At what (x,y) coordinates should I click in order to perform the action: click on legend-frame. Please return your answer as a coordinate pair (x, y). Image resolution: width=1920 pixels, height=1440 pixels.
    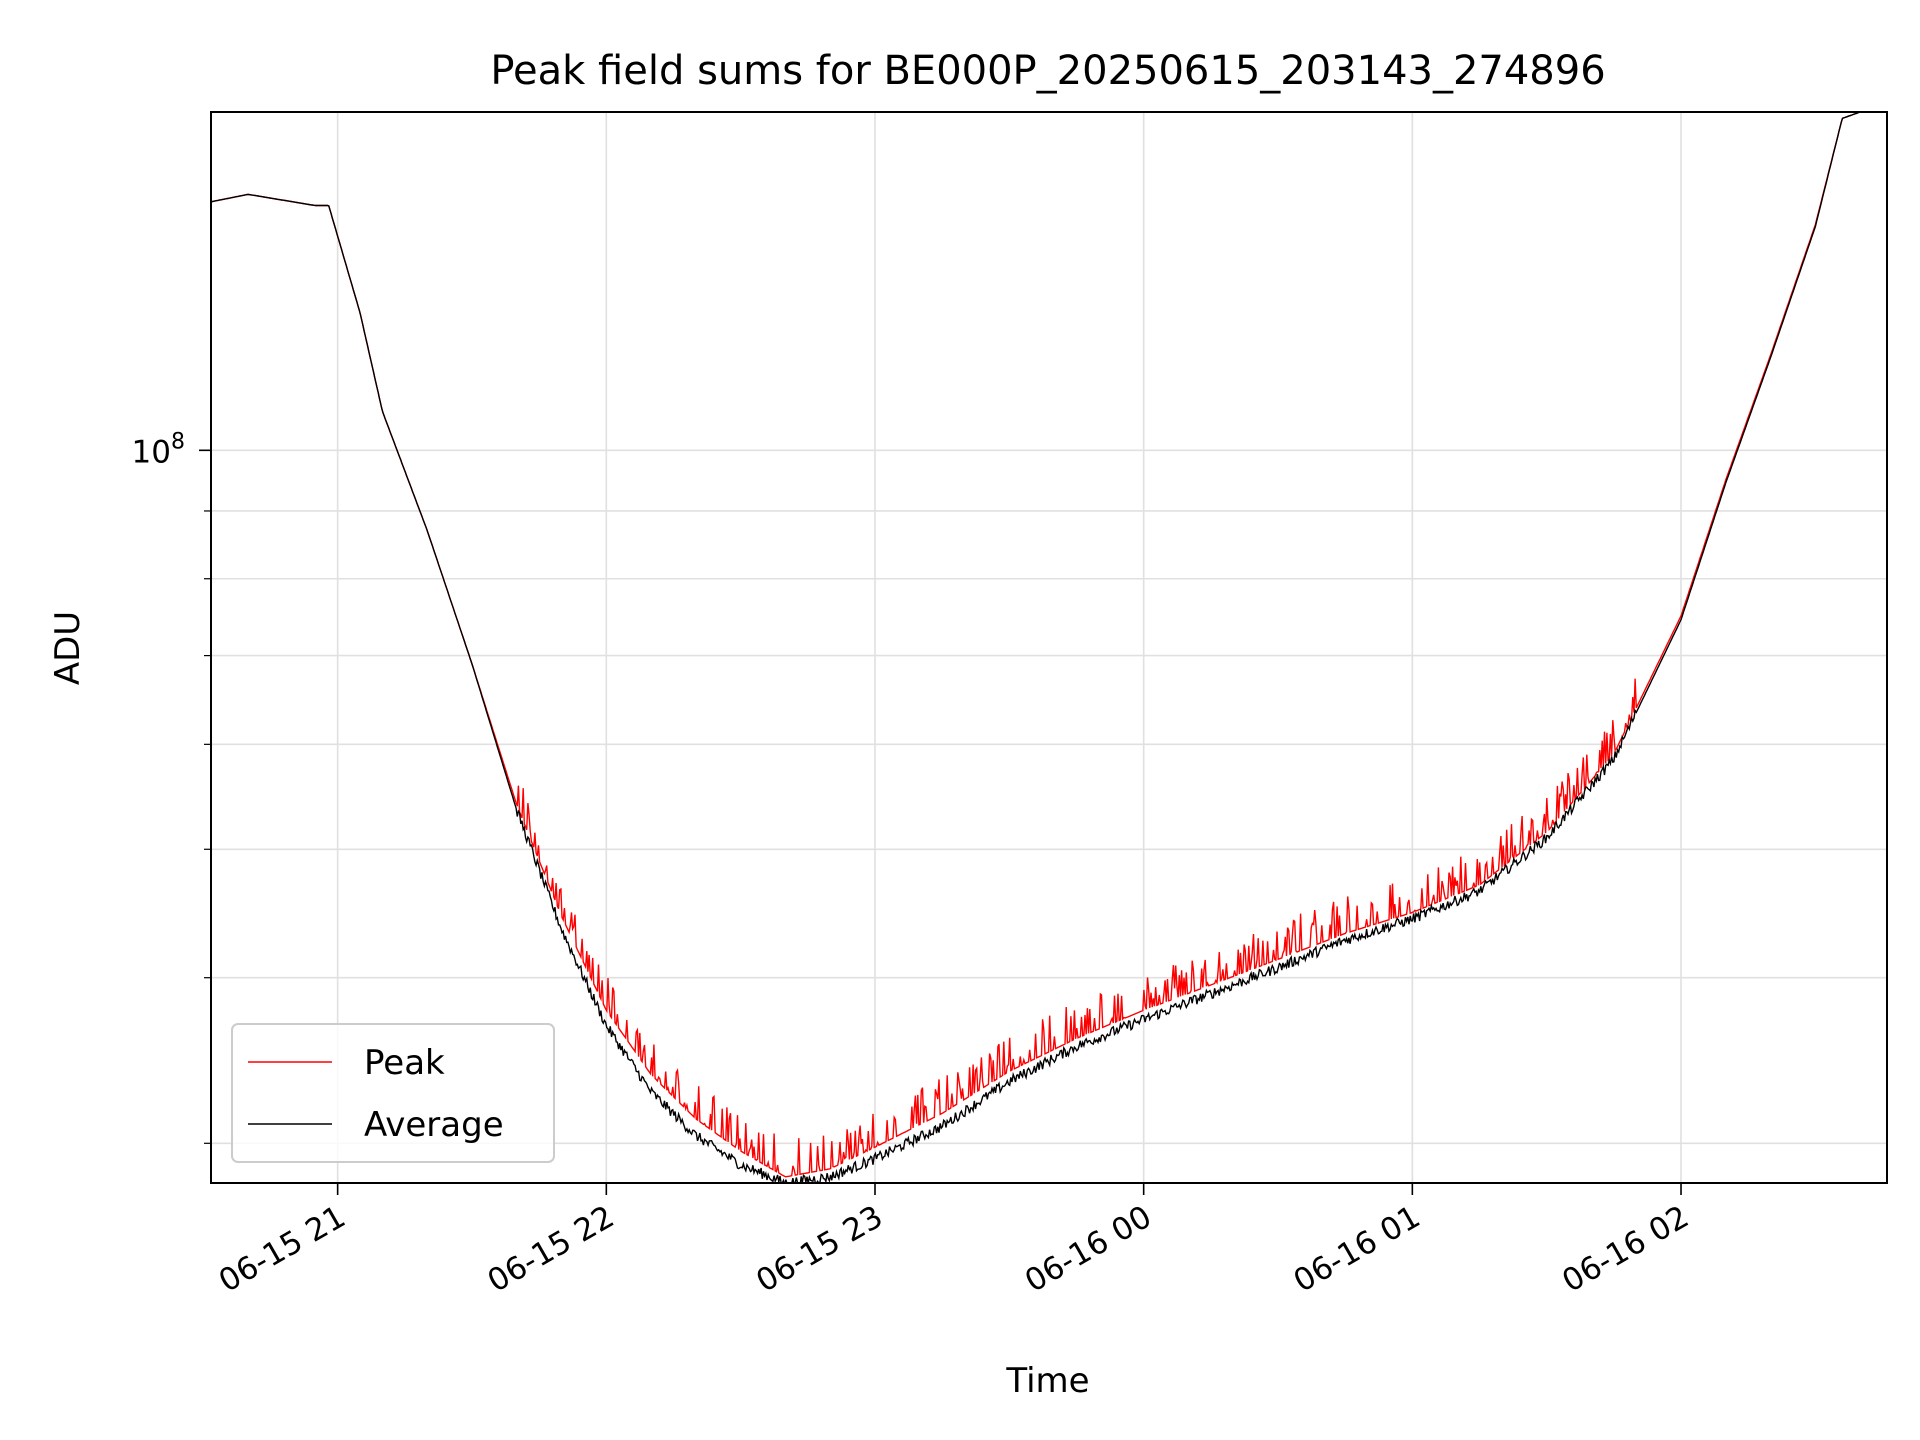
    Looking at the image, I should click on (393, 1093).